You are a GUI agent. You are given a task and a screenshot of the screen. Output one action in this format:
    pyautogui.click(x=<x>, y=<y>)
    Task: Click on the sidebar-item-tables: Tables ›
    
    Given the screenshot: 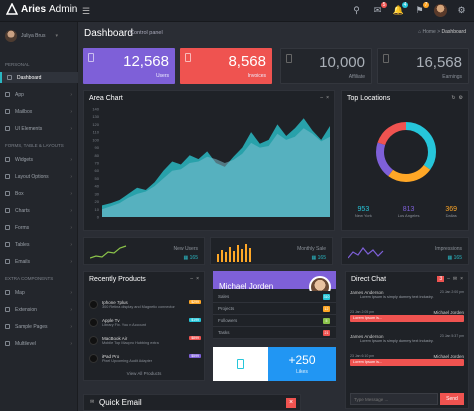 What is the action you would take?
    pyautogui.click(x=39, y=244)
    